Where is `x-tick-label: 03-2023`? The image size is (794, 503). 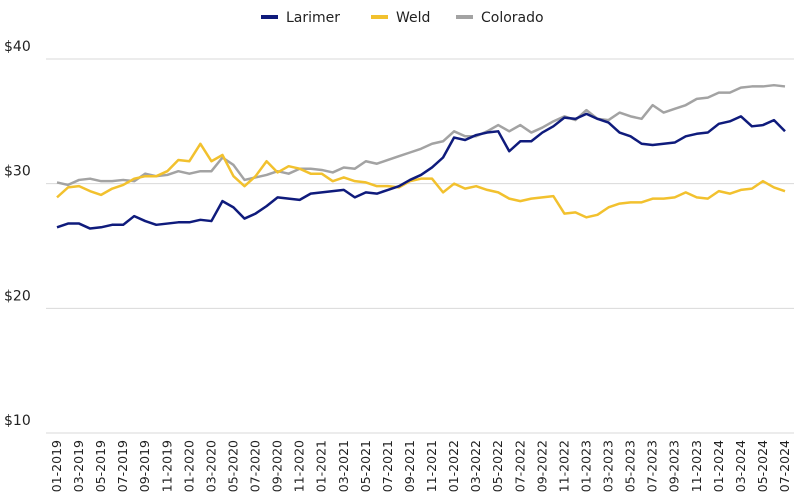 x-tick-label: 03-2023 is located at coordinates (608, 466).